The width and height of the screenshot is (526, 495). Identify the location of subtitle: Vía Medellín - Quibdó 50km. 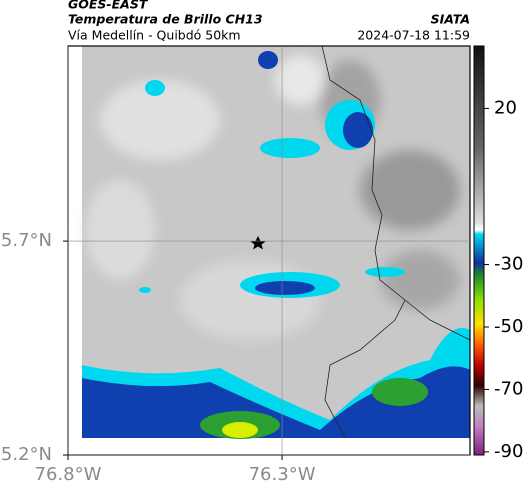
(154, 35).